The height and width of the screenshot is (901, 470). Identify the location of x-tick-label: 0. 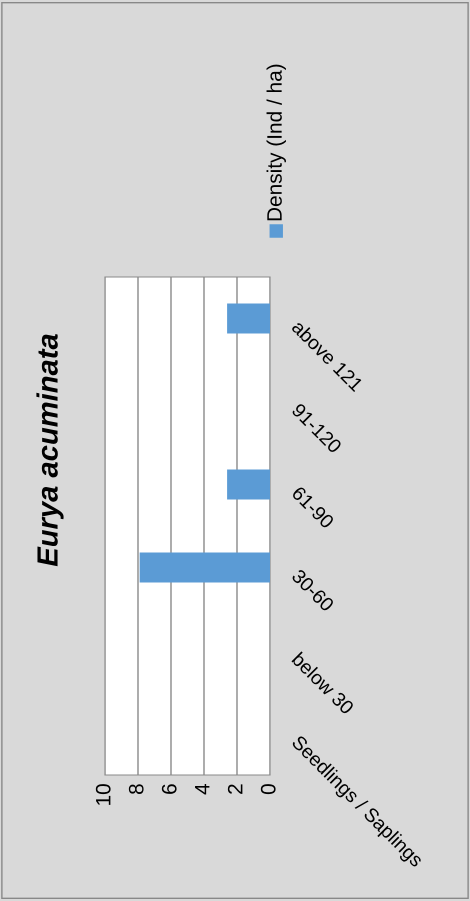
(268, 789).